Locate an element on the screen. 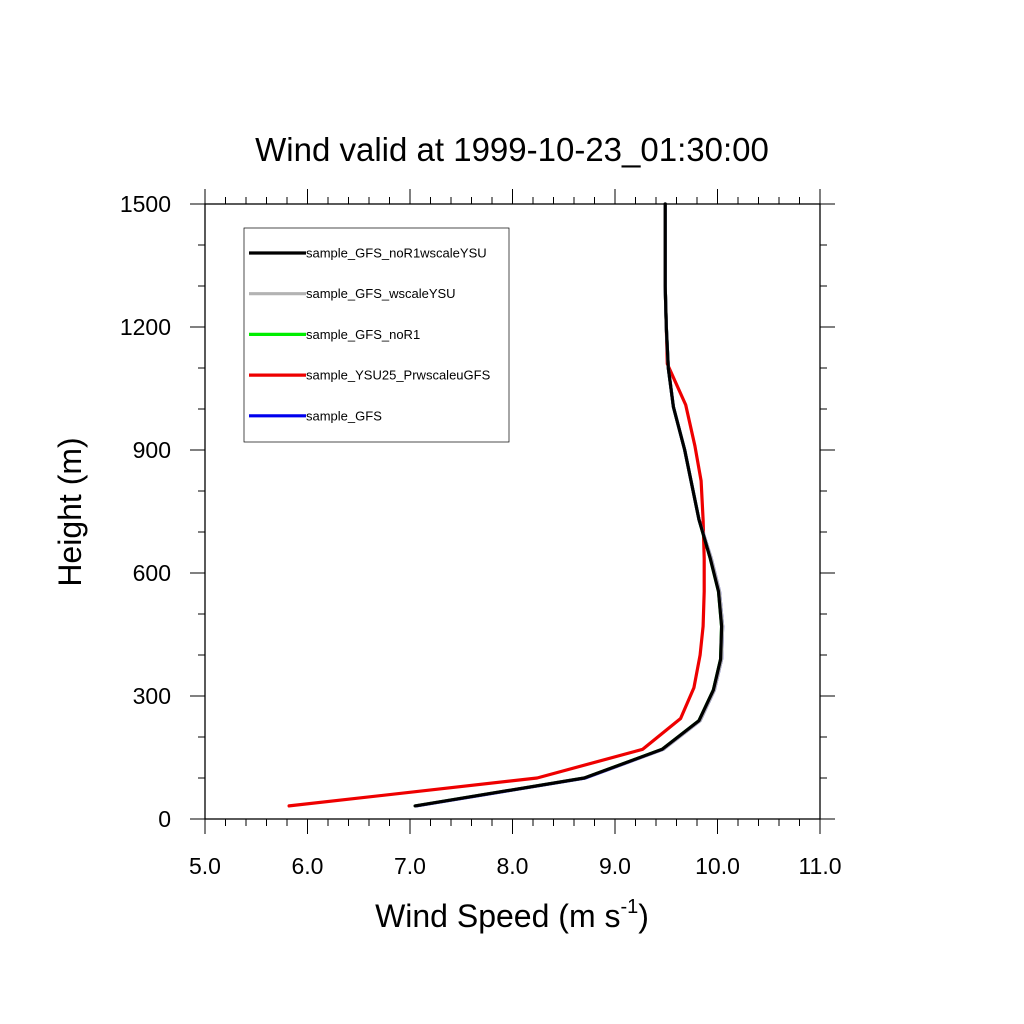 The image size is (1024, 1024). y-tick-label: 1500 is located at coordinates (145, 204).